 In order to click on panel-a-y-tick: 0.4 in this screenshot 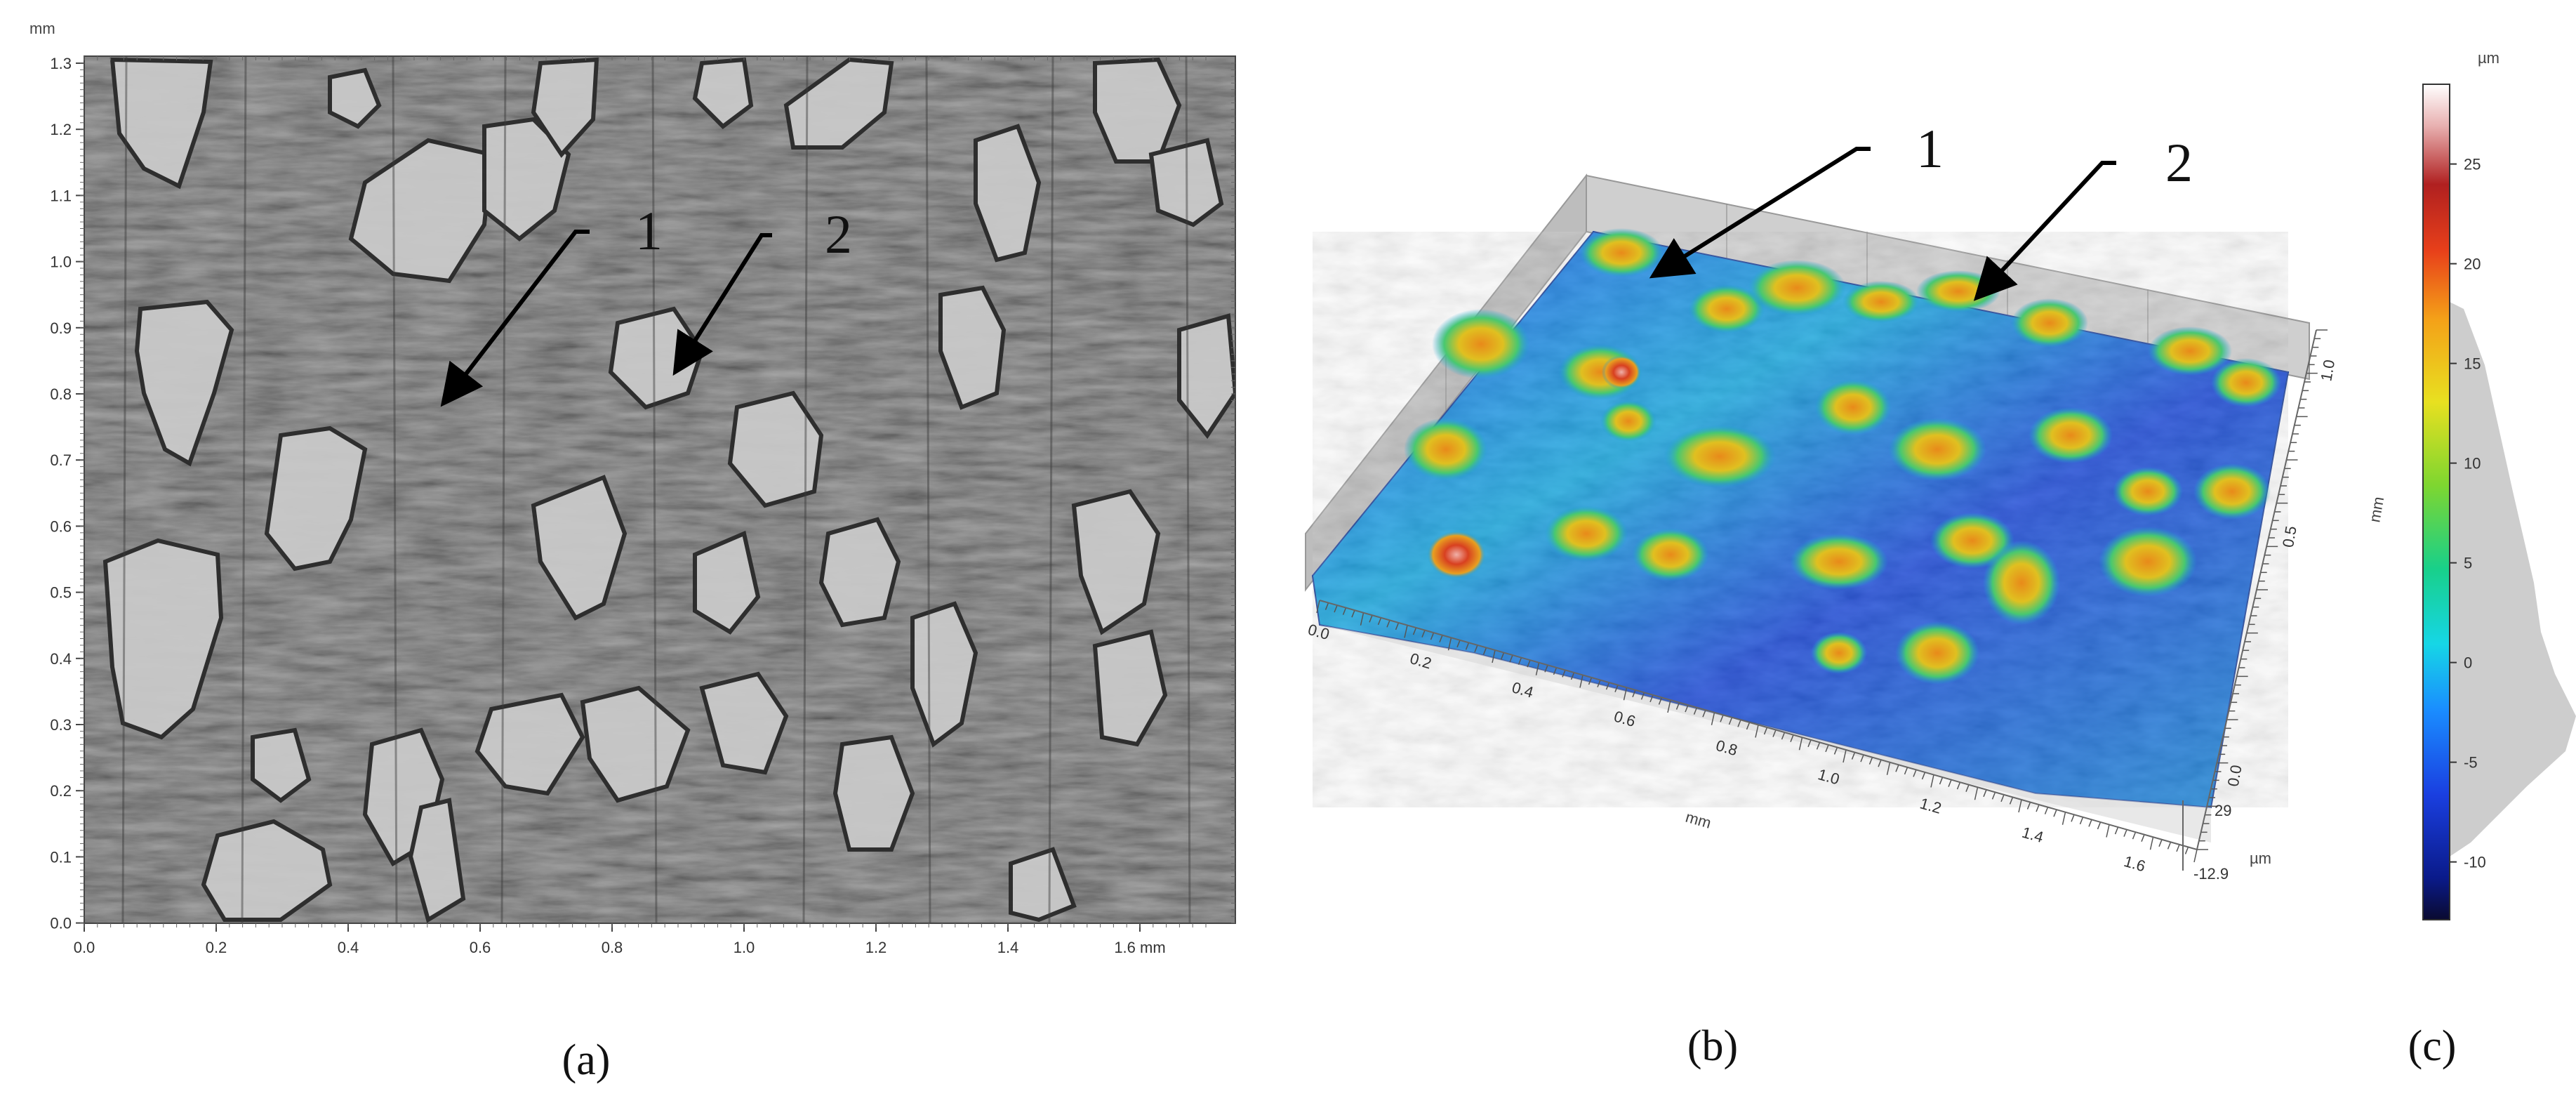, I will do `click(61, 659)`.